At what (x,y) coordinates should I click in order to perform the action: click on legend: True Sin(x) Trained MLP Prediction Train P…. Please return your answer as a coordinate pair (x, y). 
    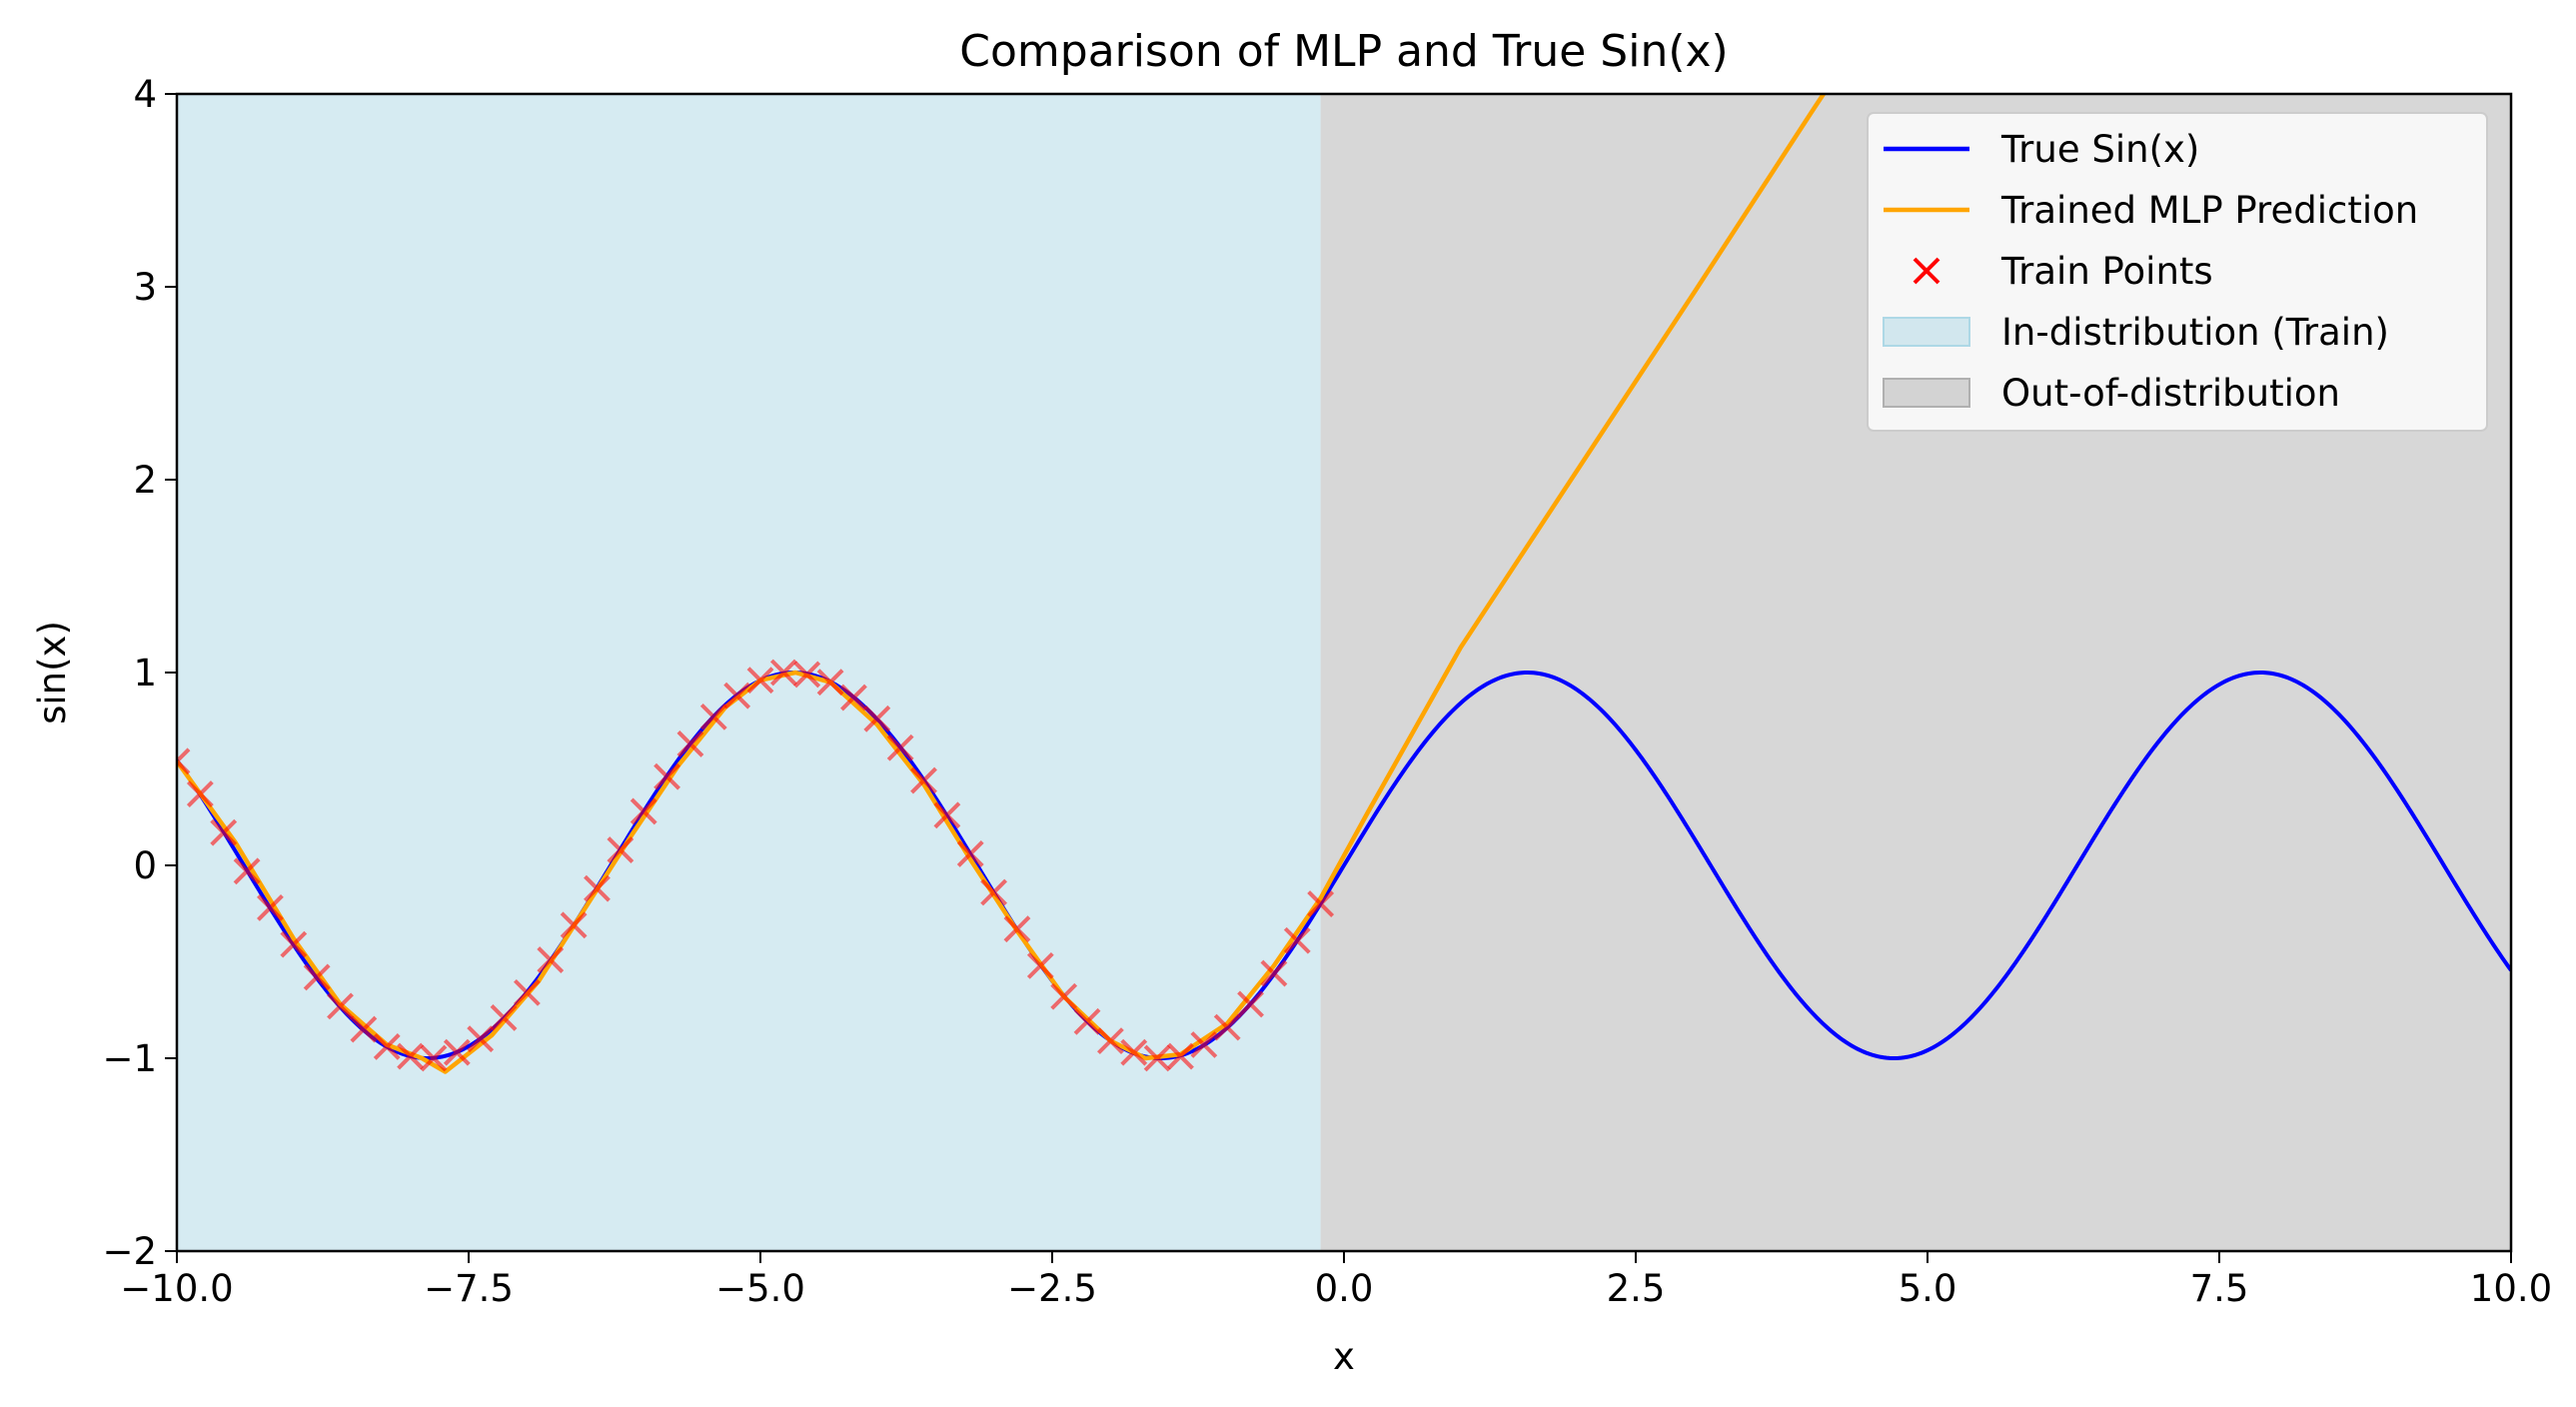
    Looking at the image, I should click on (2177, 272).